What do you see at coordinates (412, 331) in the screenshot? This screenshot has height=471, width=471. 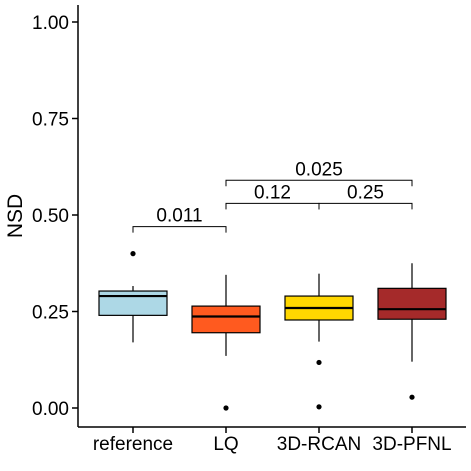 I see `box-3D-PFNL` at bounding box center [412, 331].